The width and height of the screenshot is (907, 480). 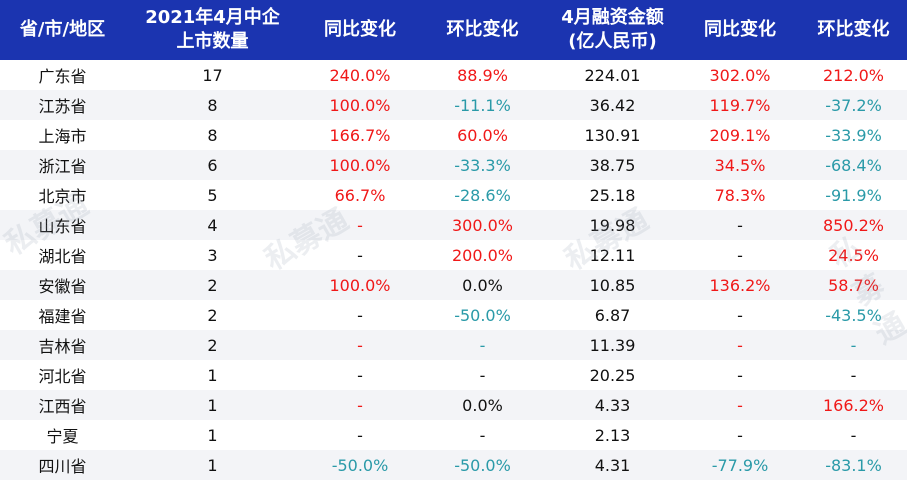 I want to click on table-row: 江西省 1-0.0% 4.33-166.2%, so click(x=453, y=405).